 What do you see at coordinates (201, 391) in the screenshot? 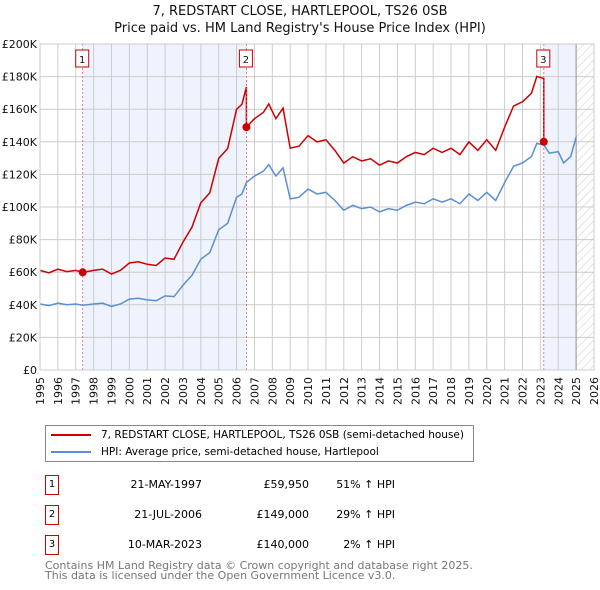
I see `x-tick-label: 2004` at bounding box center [201, 391].